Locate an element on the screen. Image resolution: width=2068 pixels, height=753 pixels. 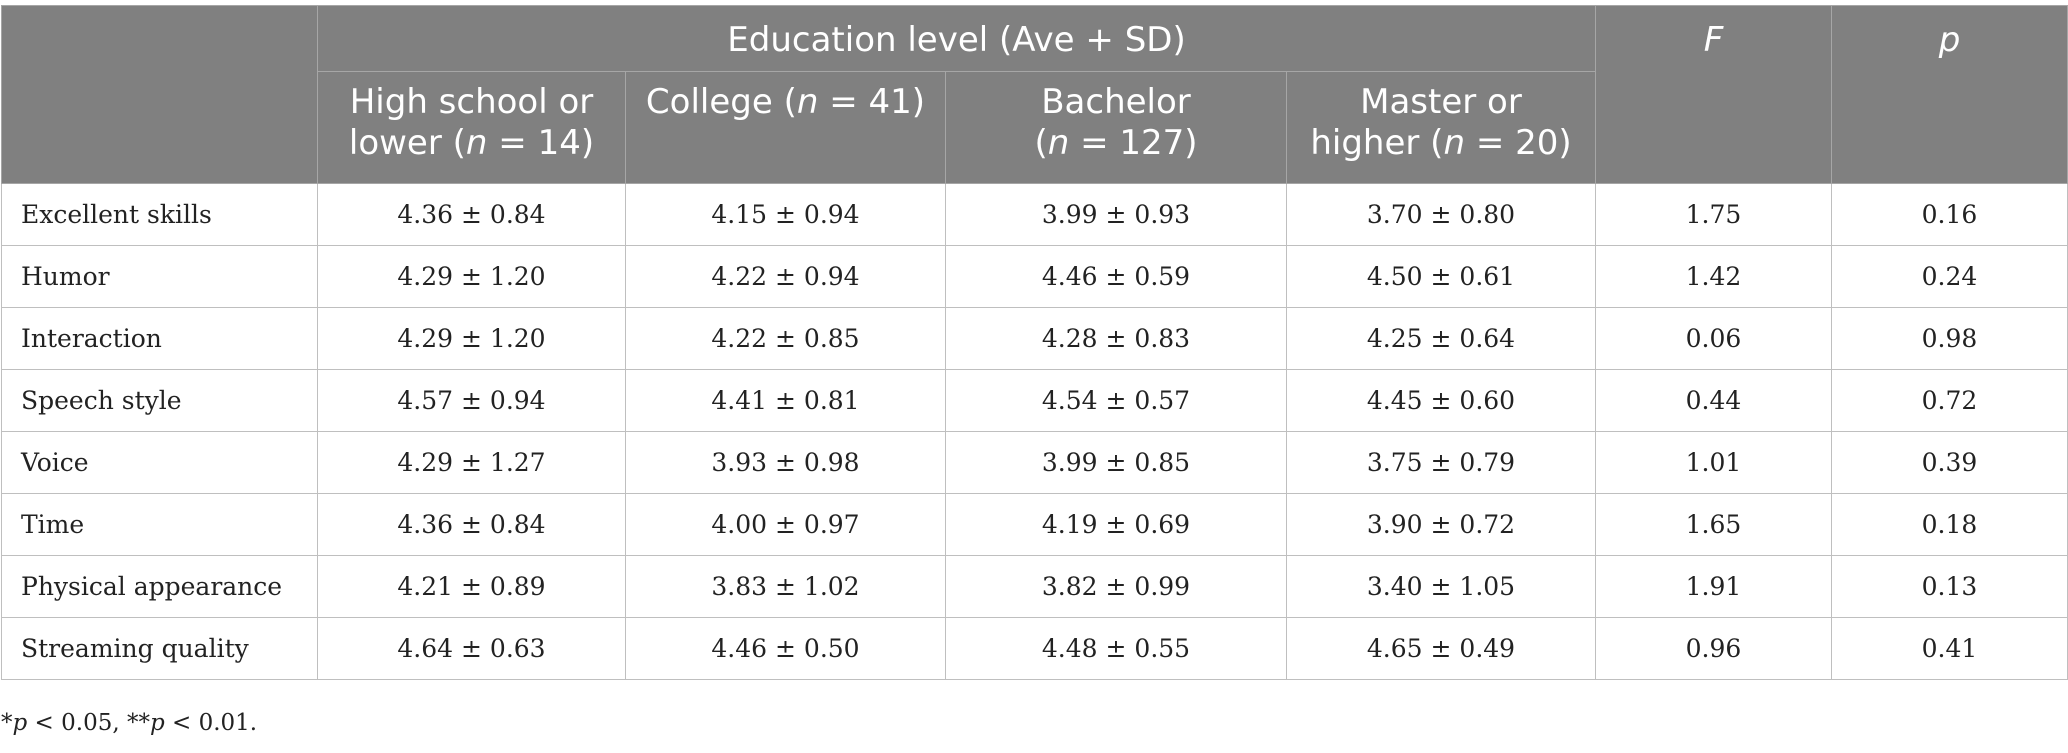
f-value: 0.96 is located at coordinates (1713, 648).